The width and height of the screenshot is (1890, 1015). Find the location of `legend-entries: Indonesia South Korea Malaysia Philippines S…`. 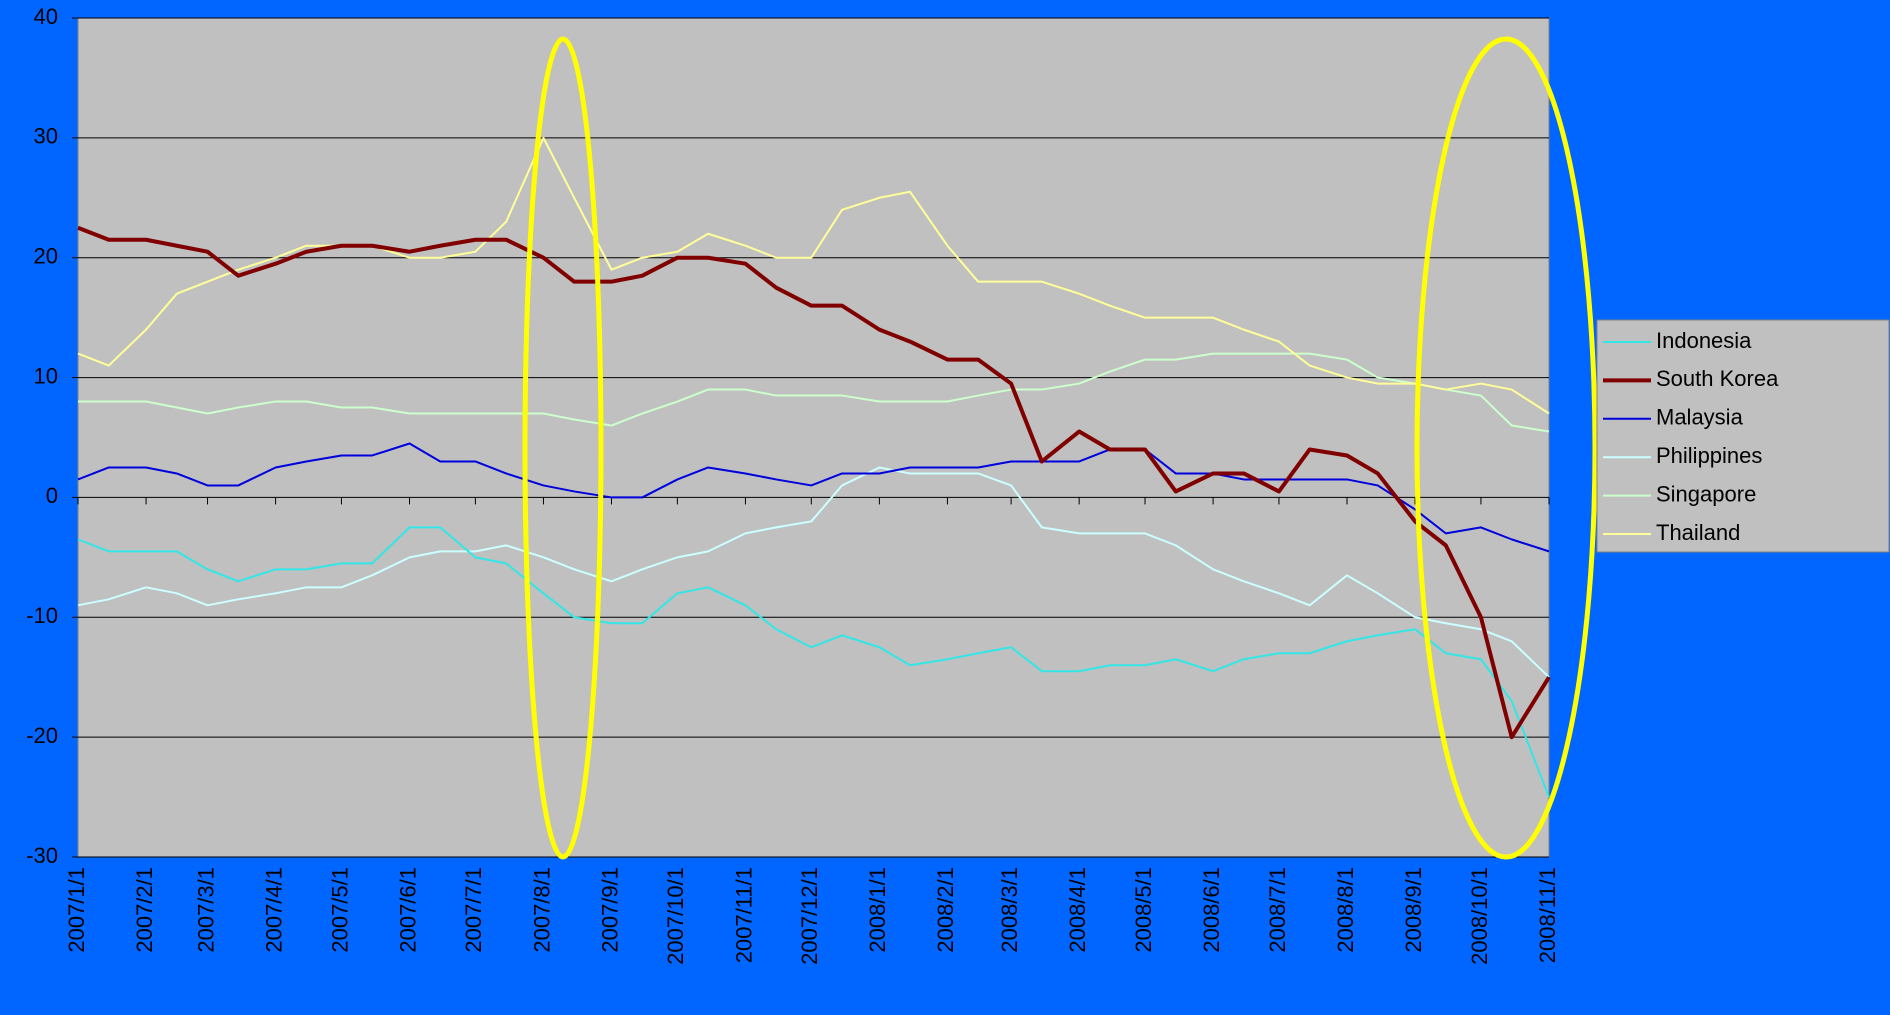

legend-entries: Indonesia South Korea Malaysia Philippines S… is located at coordinates (1691, 436).